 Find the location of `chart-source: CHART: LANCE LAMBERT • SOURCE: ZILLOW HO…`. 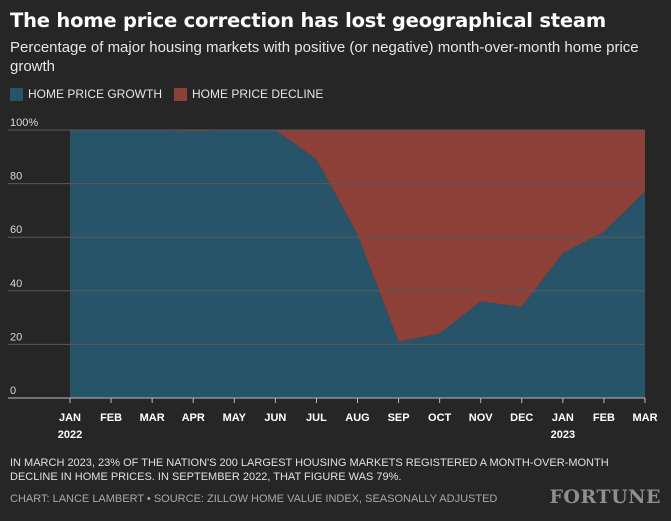

chart-source: CHART: LANCE LAMBERT • SOURCE: ZILLOW HO… is located at coordinates (254, 499).